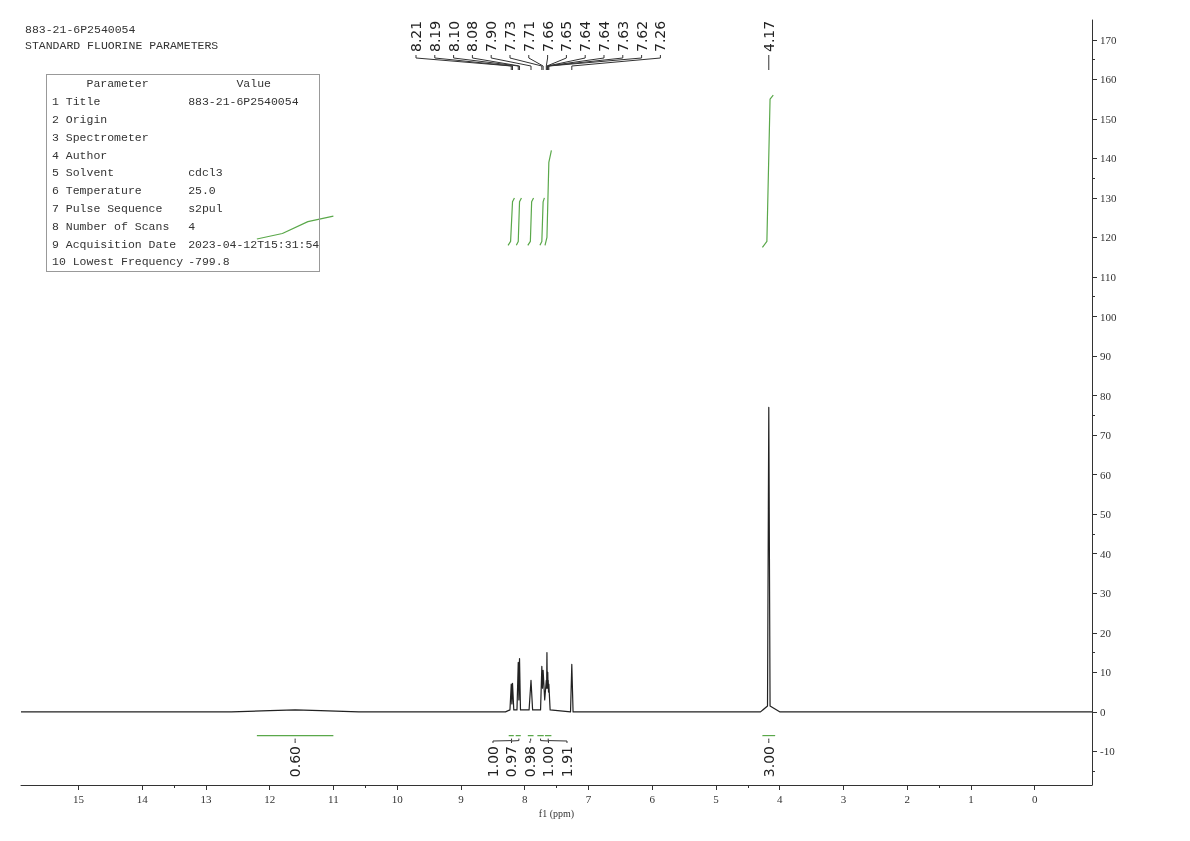 The width and height of the screenshot is (1190, 841). Describe the element at coordinates (1108, 39) in the screenshot. I see `y-tick-label: 170` at that location.